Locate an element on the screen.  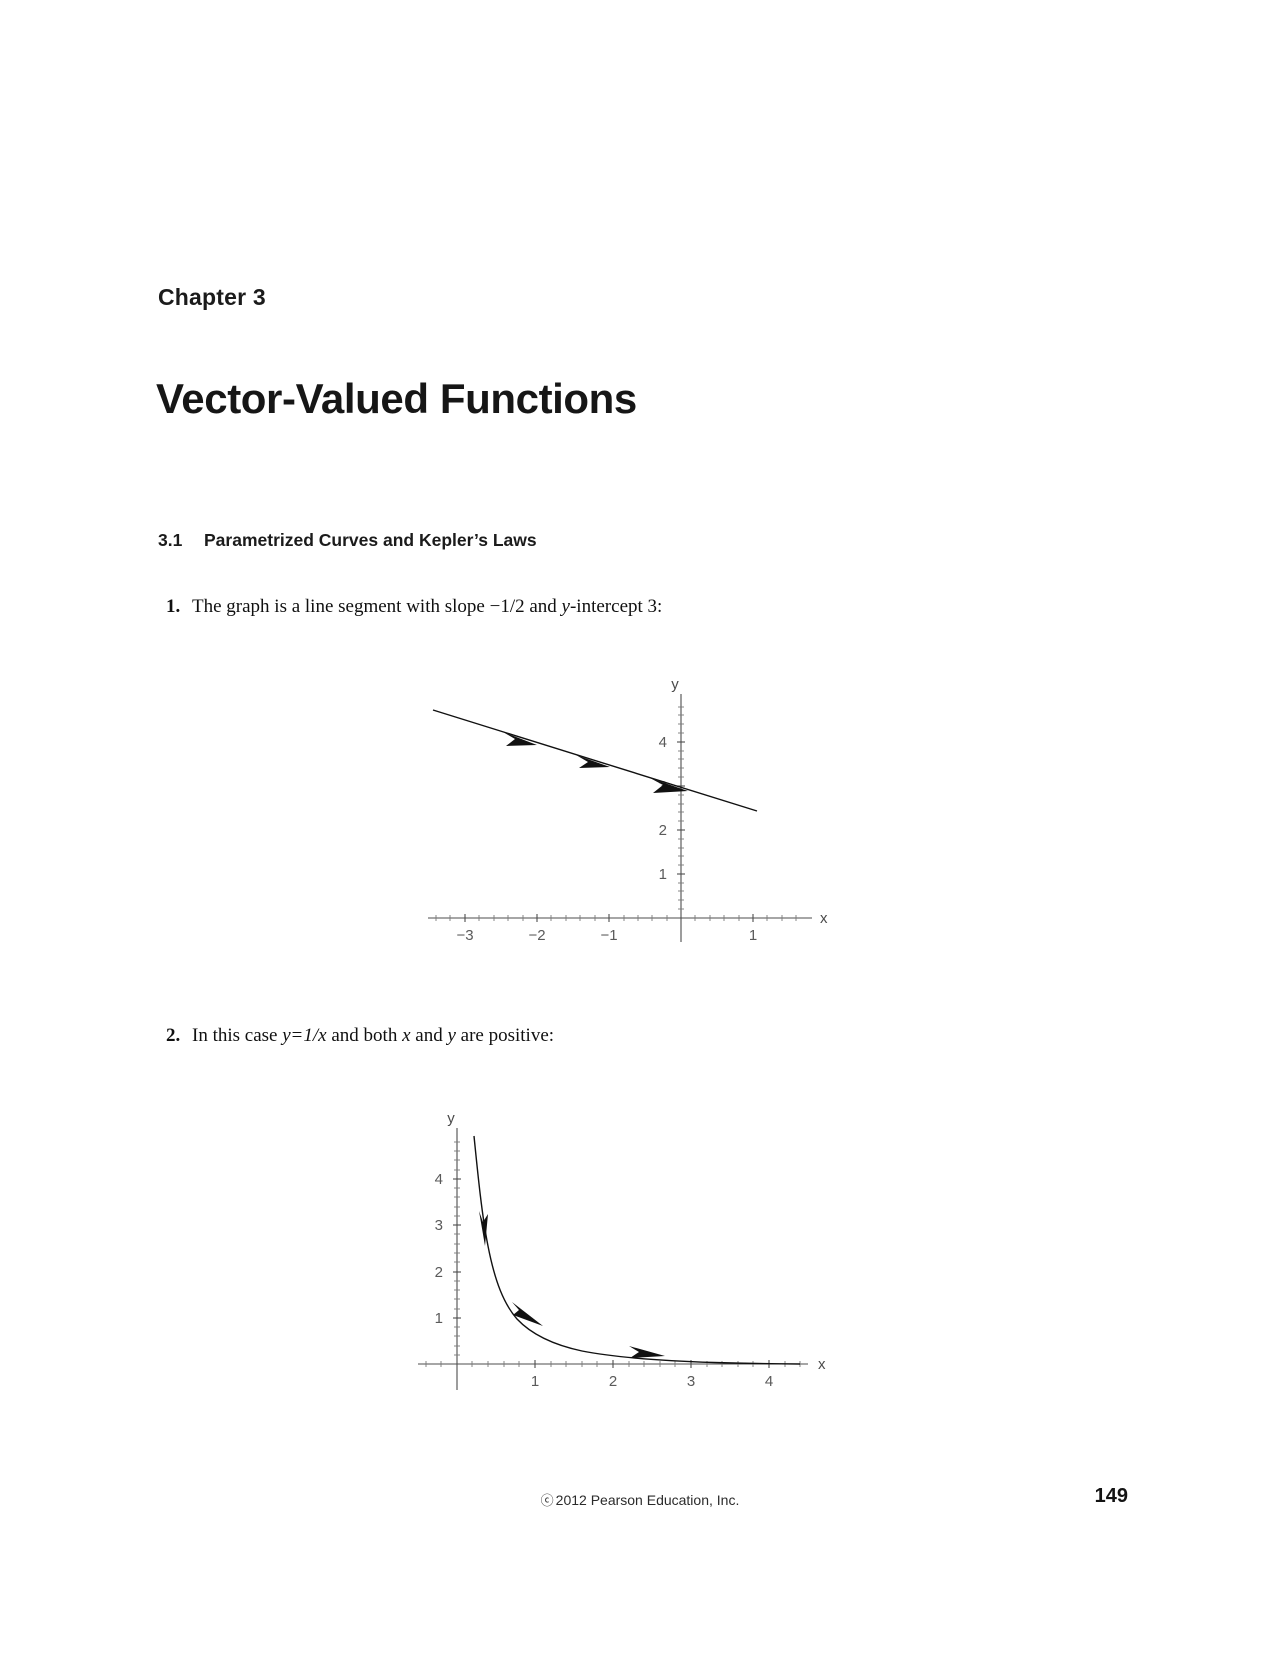
problem-2-math-variable-x: x is located at coordinates (406, 1035).